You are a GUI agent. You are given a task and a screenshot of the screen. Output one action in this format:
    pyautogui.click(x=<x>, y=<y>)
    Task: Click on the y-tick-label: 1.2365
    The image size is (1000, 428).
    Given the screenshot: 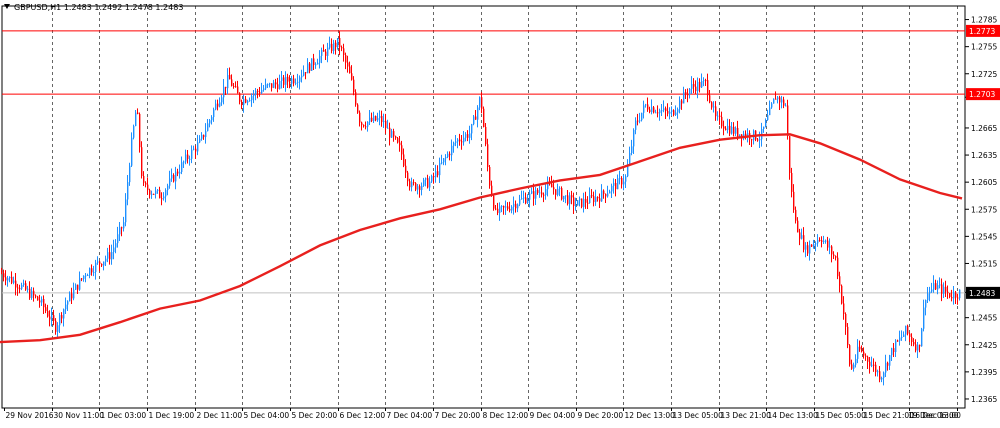 What is the action you would take?
    pyautogui.click(x=984, y=399)
    